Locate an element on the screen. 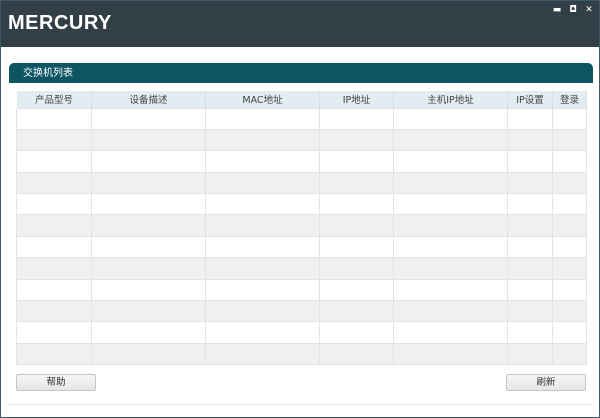 The width and height of the screenshot is (600, 418). col-mac-address: MAC地址 is located at coordinates (262, 99).